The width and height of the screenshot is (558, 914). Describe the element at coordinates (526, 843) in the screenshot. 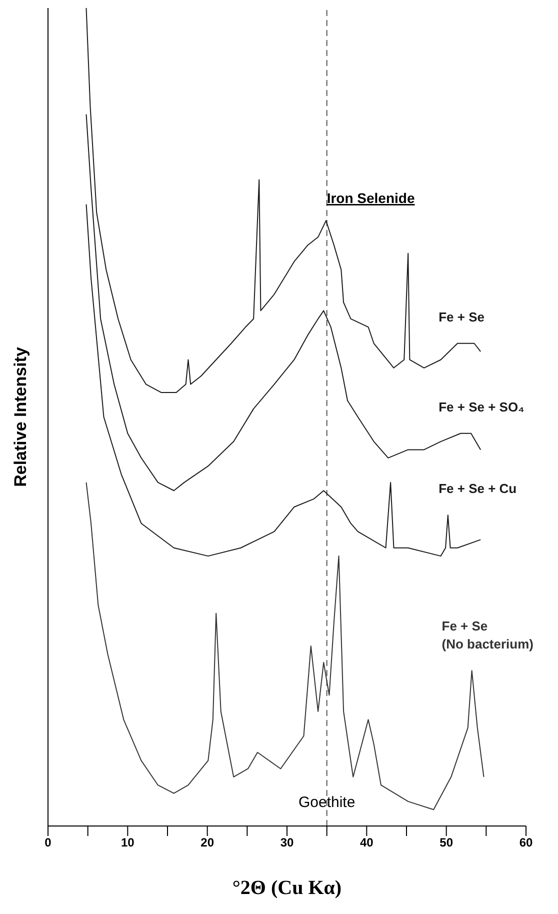

I see `x-tick-label: 60` at that location.